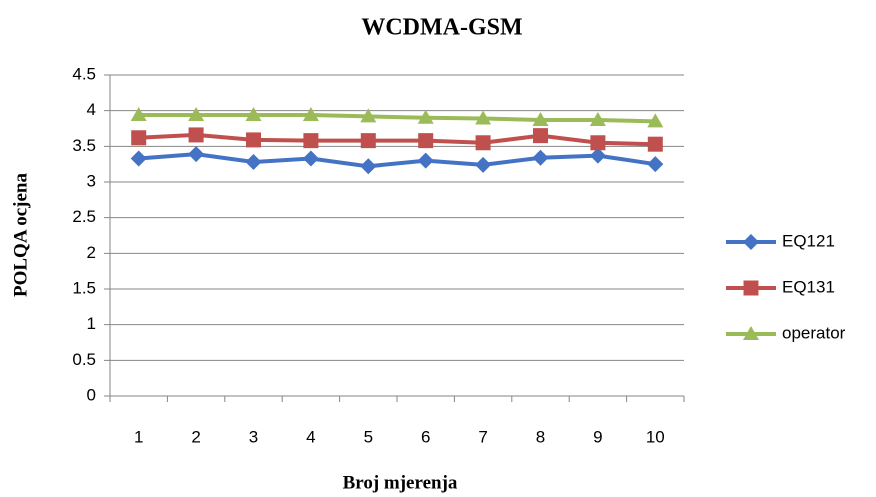 This screenshot has height=497, width=876. Describe the element at coordinates (20, 234) in the screenshot. I see `y-axis-label: POLQA ocjena` at that location.